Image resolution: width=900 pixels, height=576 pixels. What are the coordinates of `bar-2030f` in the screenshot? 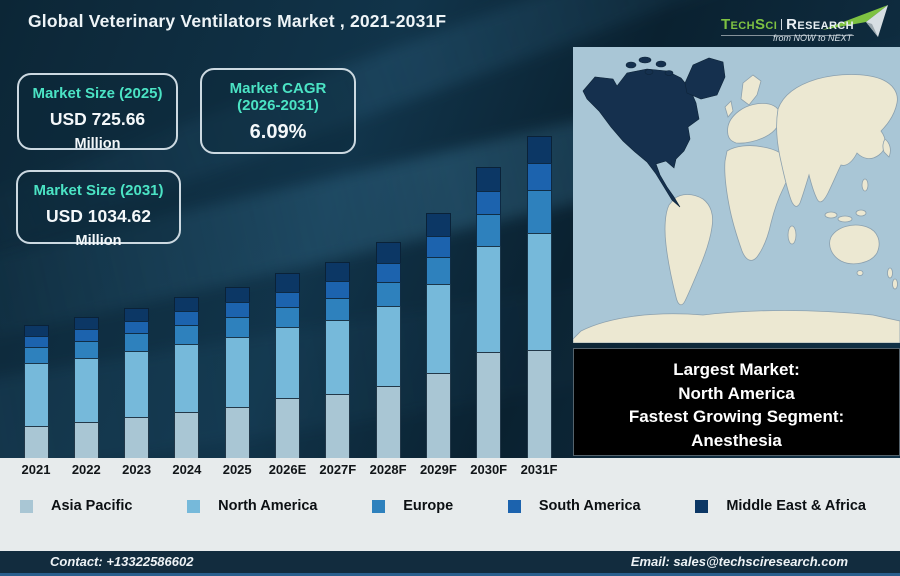 It's located at (489, 312).